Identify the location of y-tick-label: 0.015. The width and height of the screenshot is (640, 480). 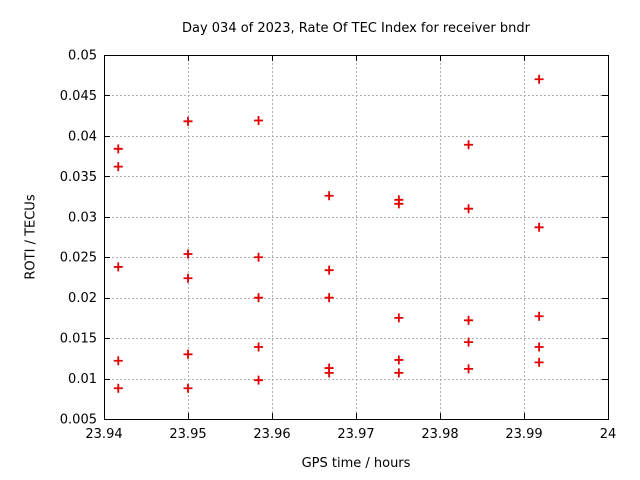
(78, 339).